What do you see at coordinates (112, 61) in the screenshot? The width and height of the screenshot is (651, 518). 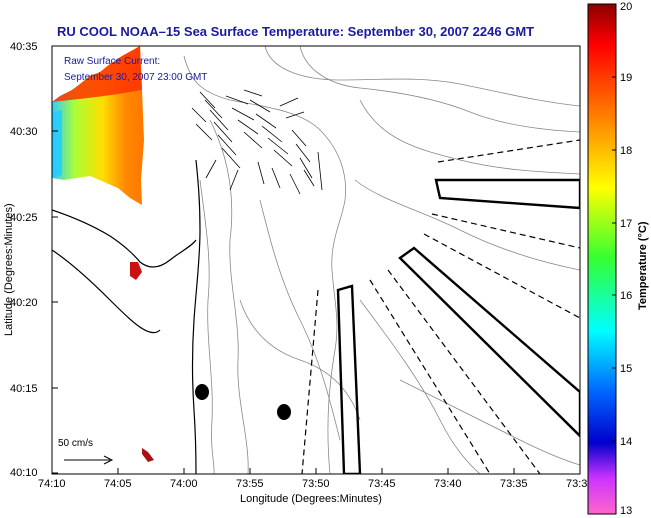 I see `current-legend-line1: Raw Surface Current:` at bounding box center [112, 61].